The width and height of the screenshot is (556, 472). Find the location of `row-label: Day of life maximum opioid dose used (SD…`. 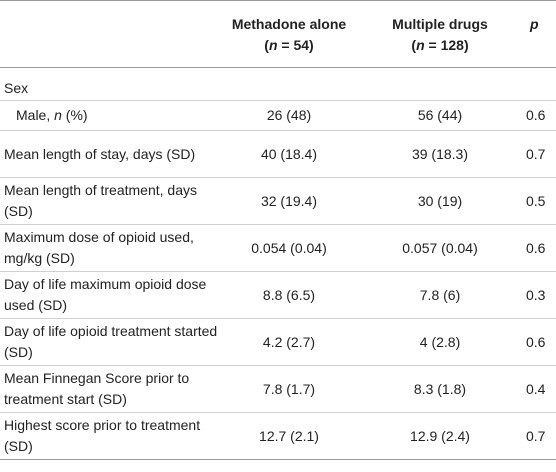

row-label: Day of life maximum opioid dose used (SD… is located at coordinates (110, 295).